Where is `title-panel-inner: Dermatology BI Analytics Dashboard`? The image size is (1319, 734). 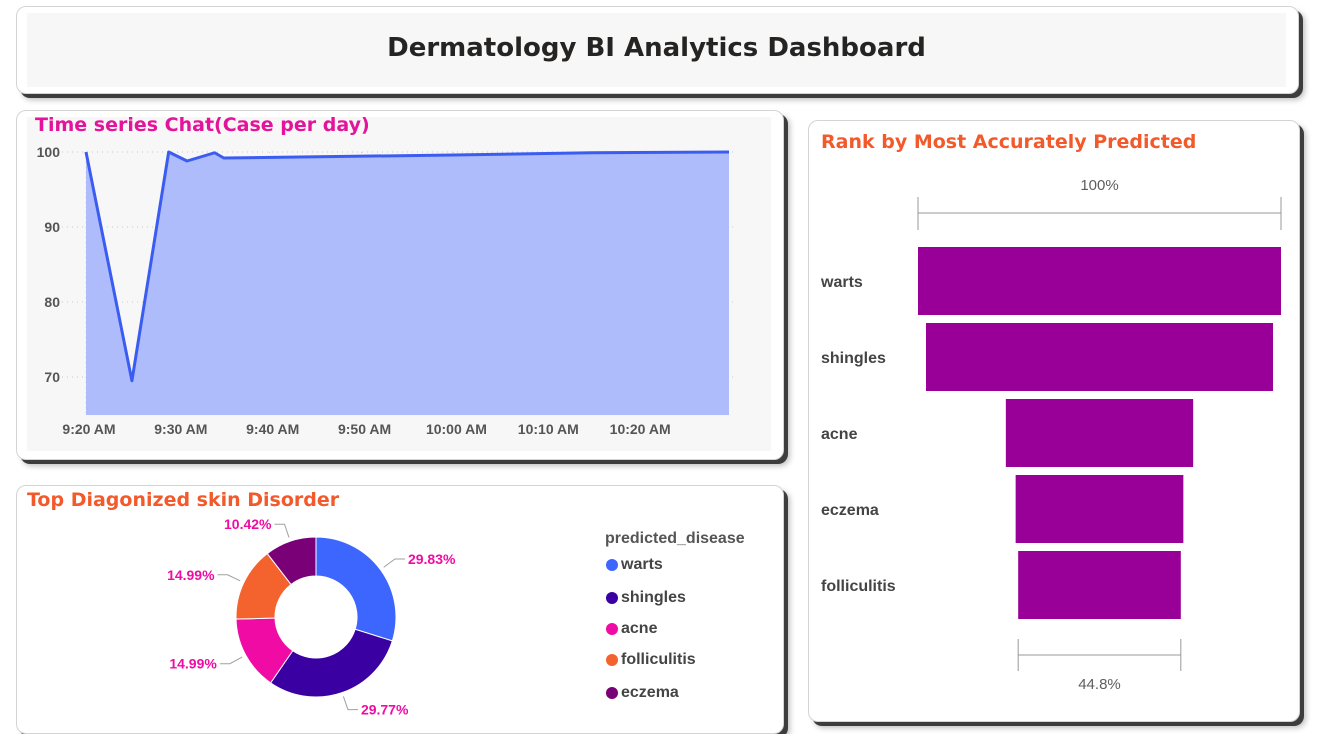
title-panel-inner: Dermatology BI Analytics Dashboard is located at coordinates (656, 50).